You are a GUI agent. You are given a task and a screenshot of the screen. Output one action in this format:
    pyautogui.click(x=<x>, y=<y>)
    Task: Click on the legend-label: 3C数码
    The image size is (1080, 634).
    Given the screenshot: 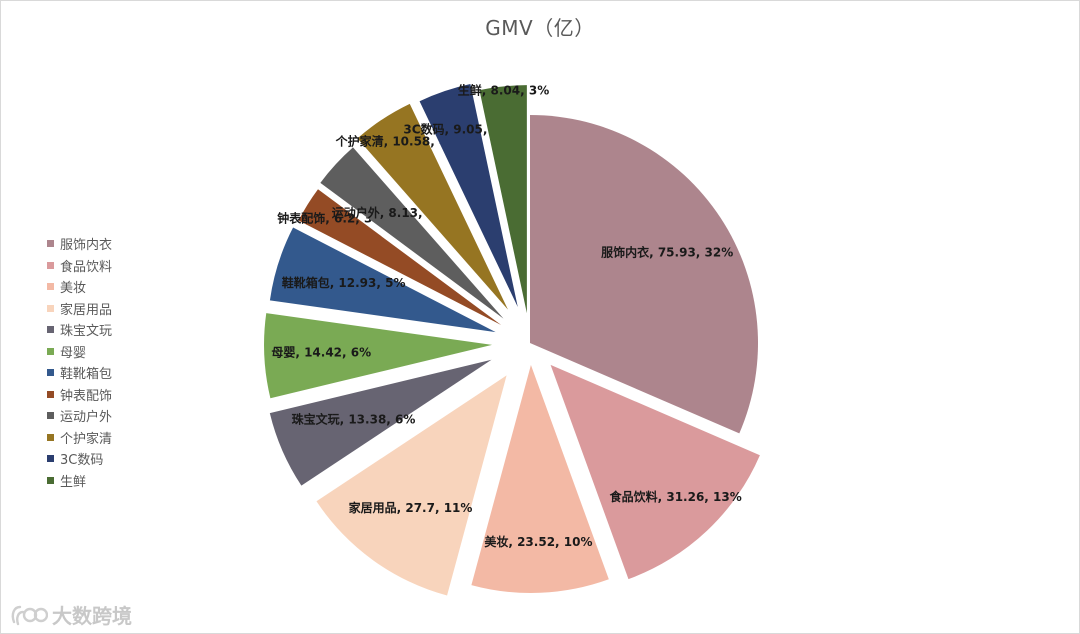 What is the action you would take?
    pyautogui.click(x=82, y=461)
    